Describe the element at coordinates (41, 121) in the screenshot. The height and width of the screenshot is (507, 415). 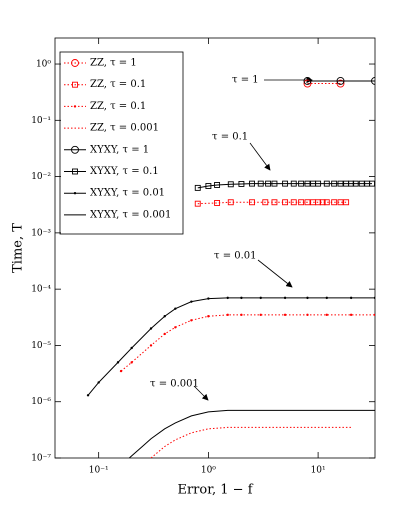
I see `y-tick-label: 10⁻¹` at that location.